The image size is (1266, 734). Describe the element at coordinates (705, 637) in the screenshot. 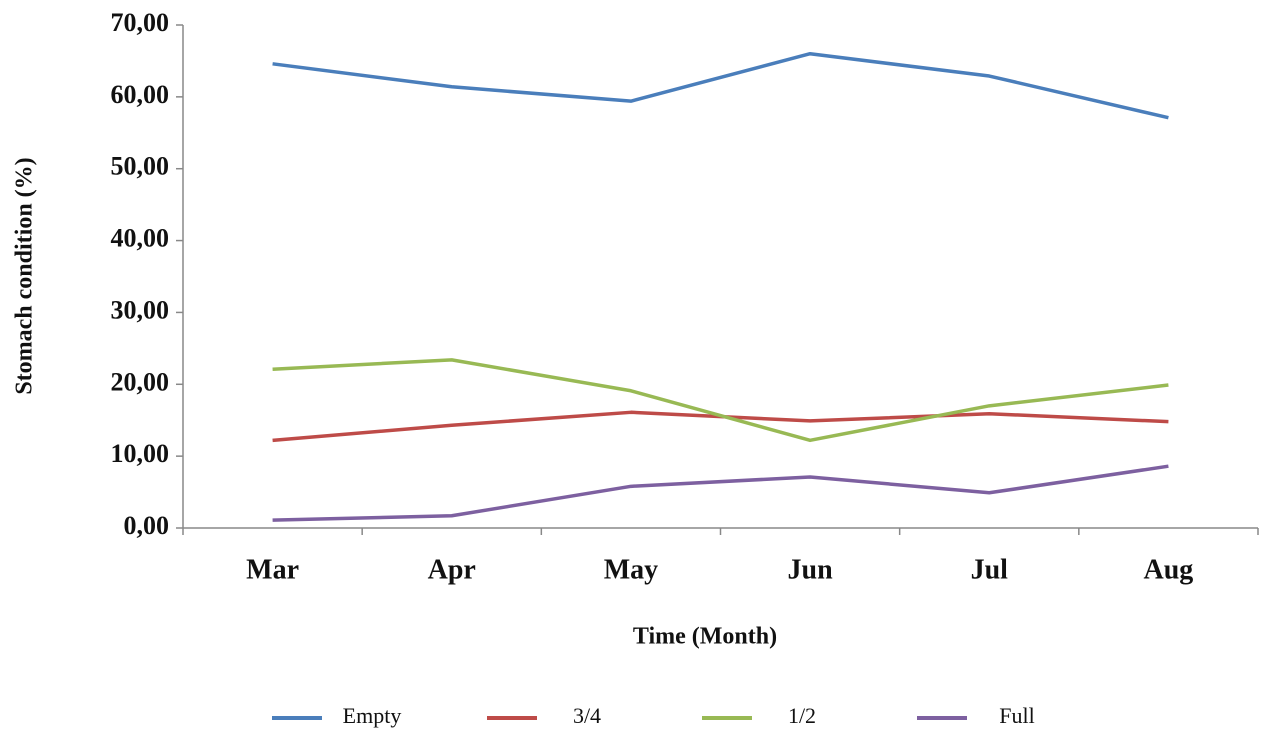

I see `x-axis-label: Time (Month)` at that location.